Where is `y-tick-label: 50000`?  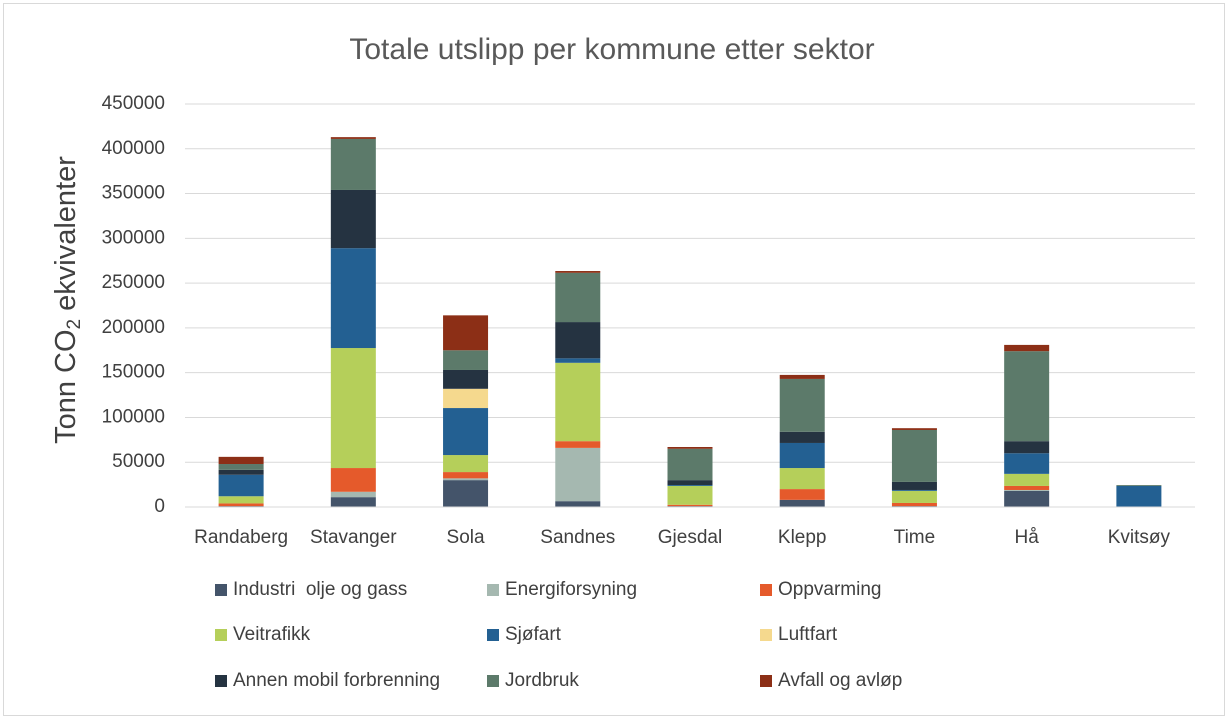 y-tick-label: 50000 is located at coordinates (138, 461).